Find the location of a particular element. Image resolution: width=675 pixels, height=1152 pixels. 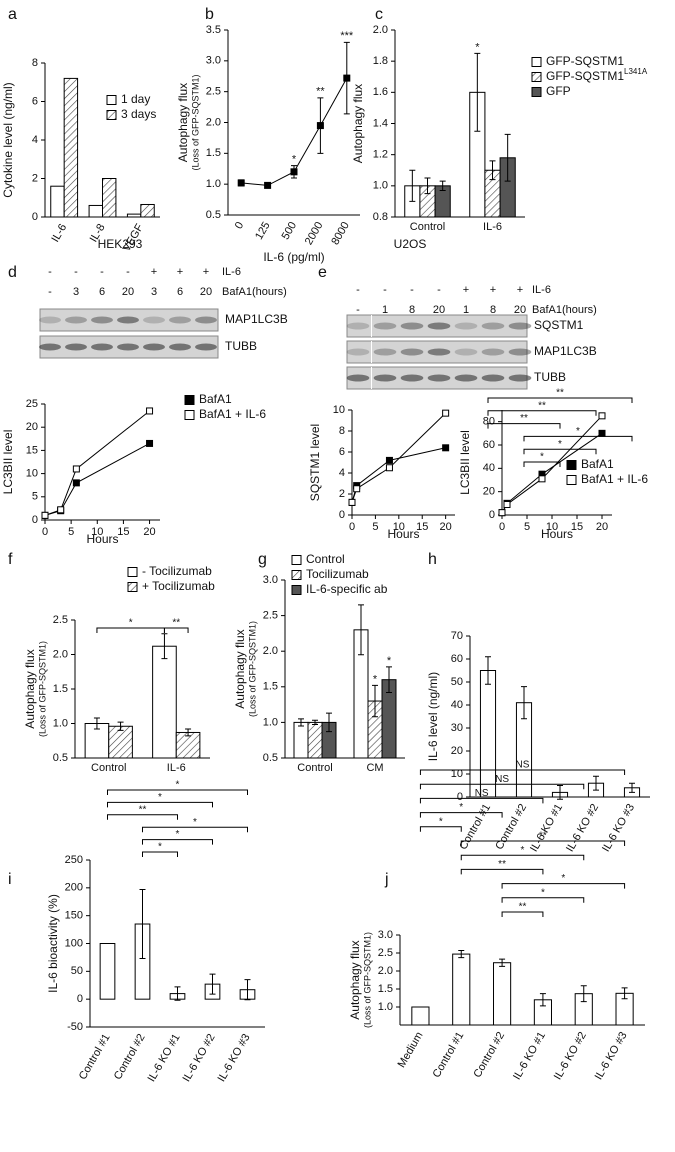

legend-label: + Tocilizumab is located at coordinates (178, 586).